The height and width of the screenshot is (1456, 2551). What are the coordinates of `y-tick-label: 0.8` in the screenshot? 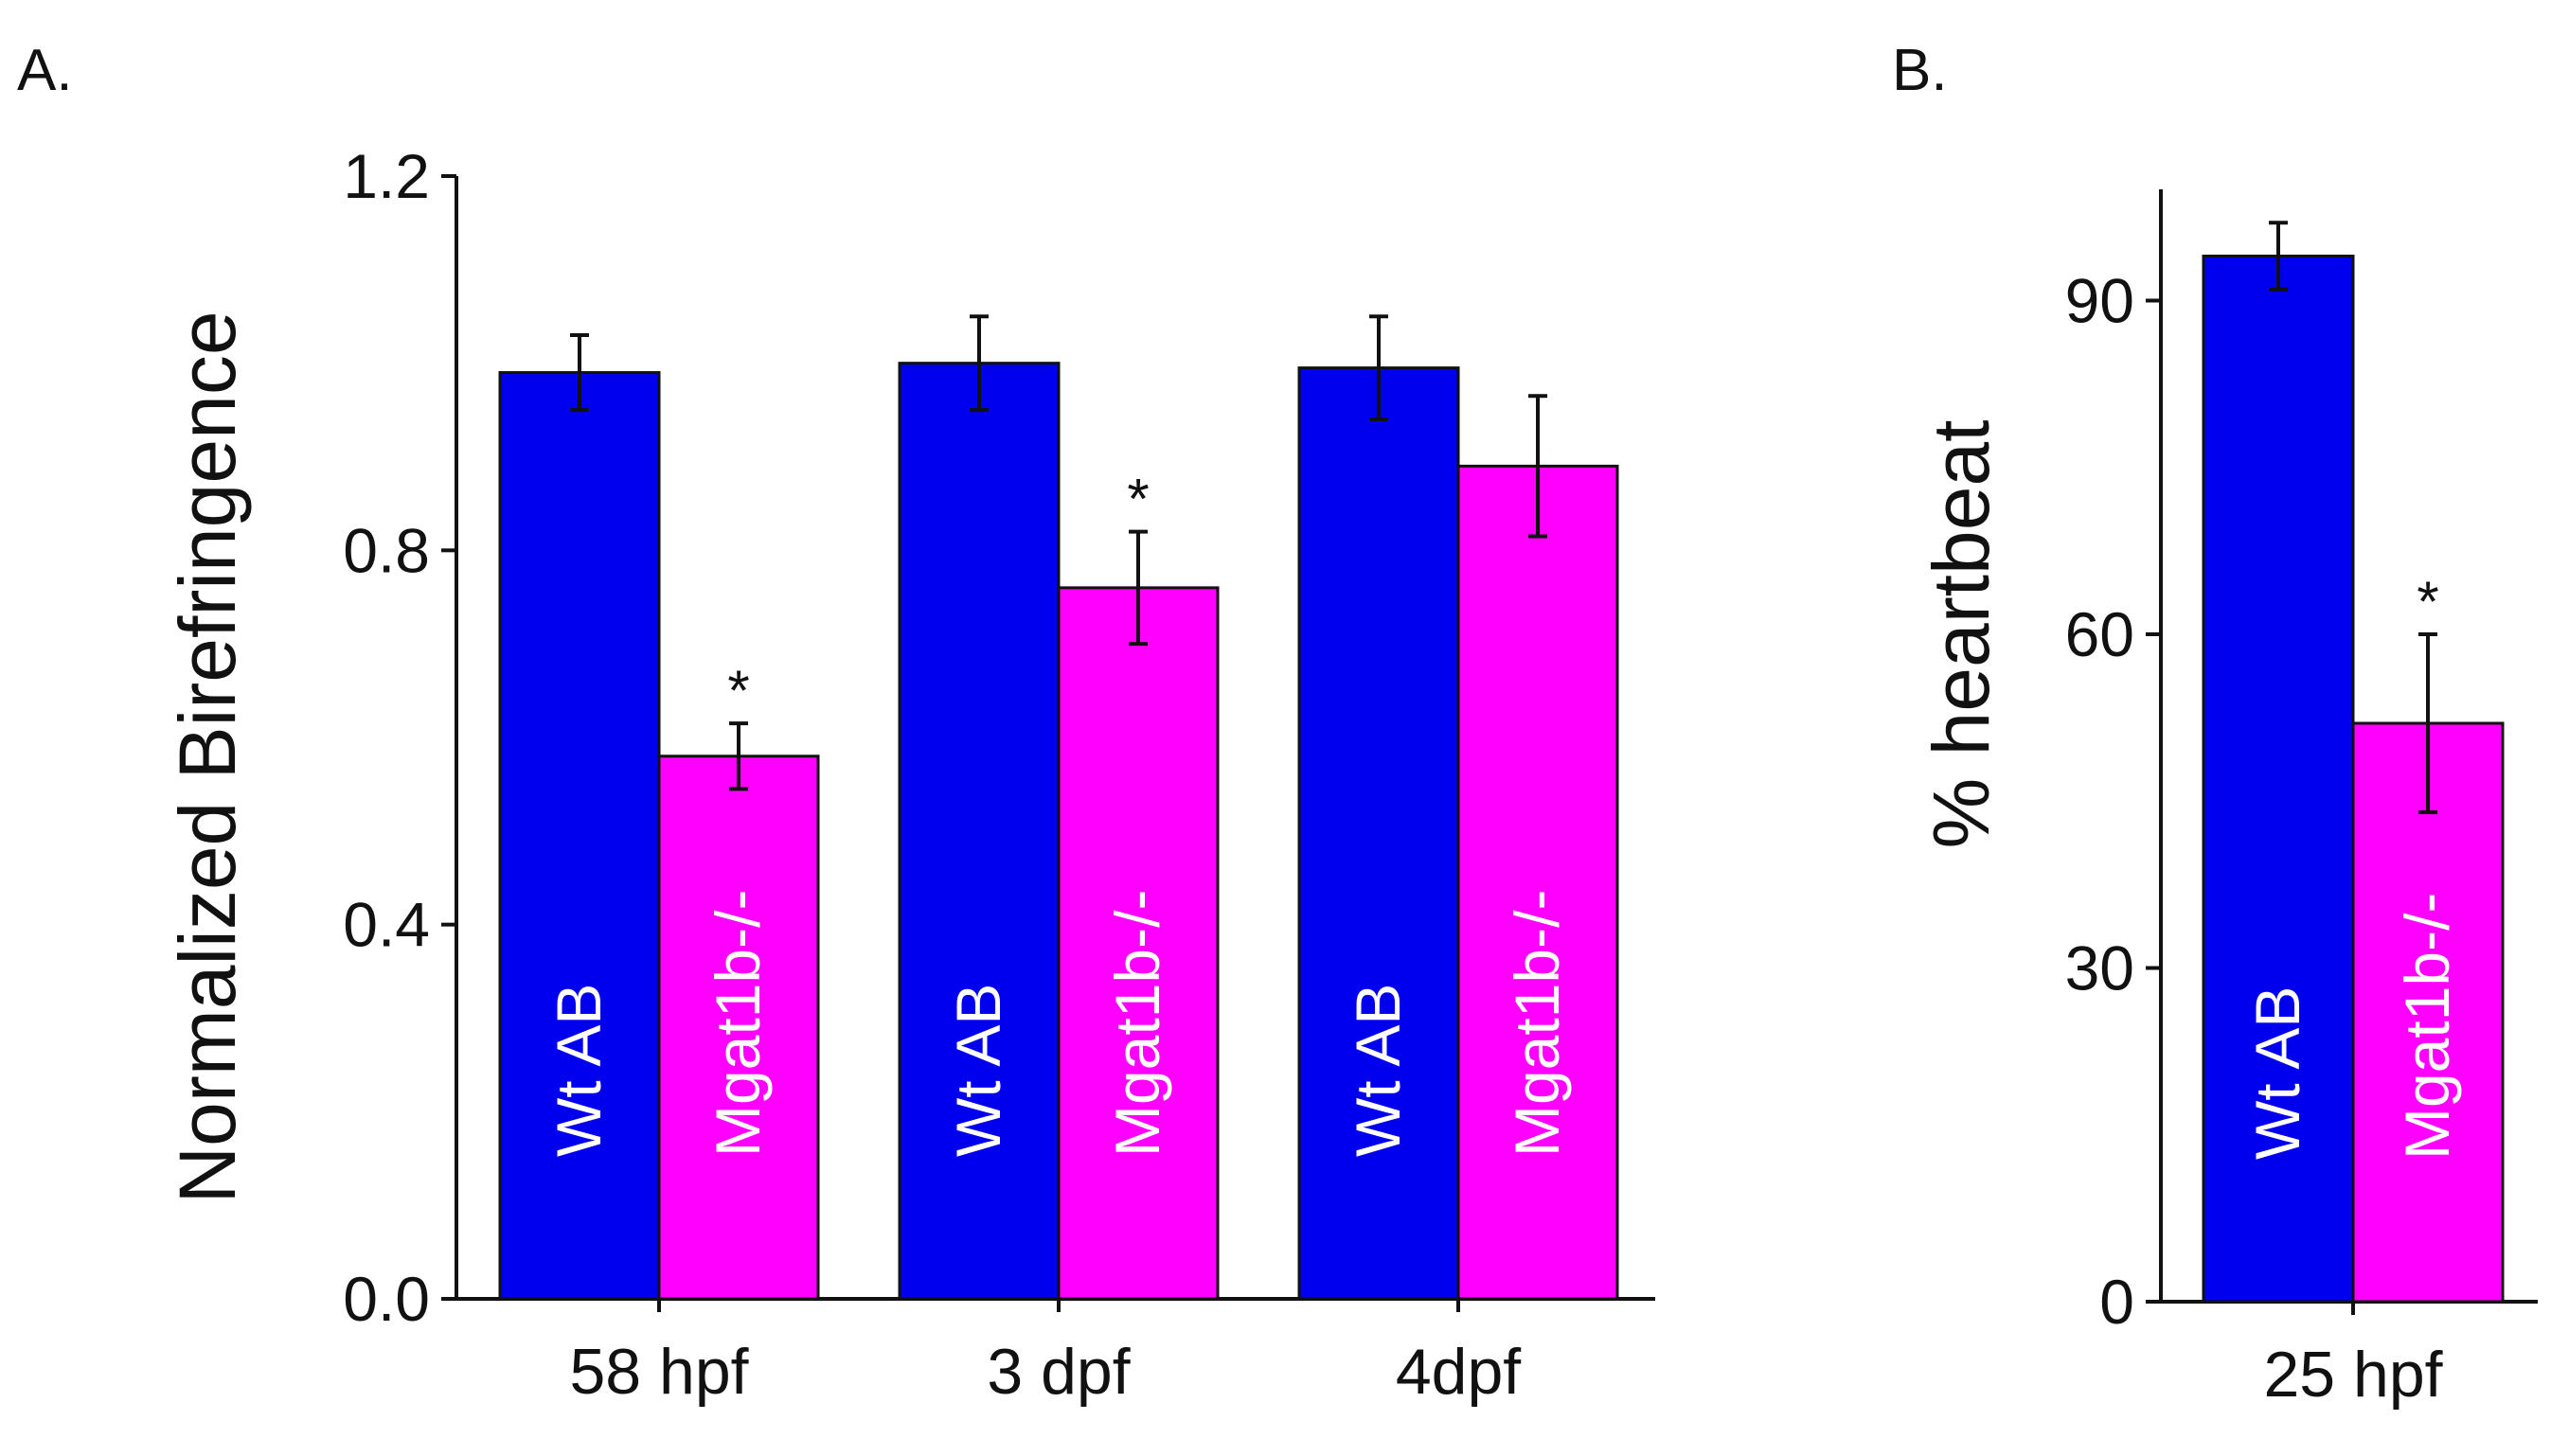 It's located at (386, 550).